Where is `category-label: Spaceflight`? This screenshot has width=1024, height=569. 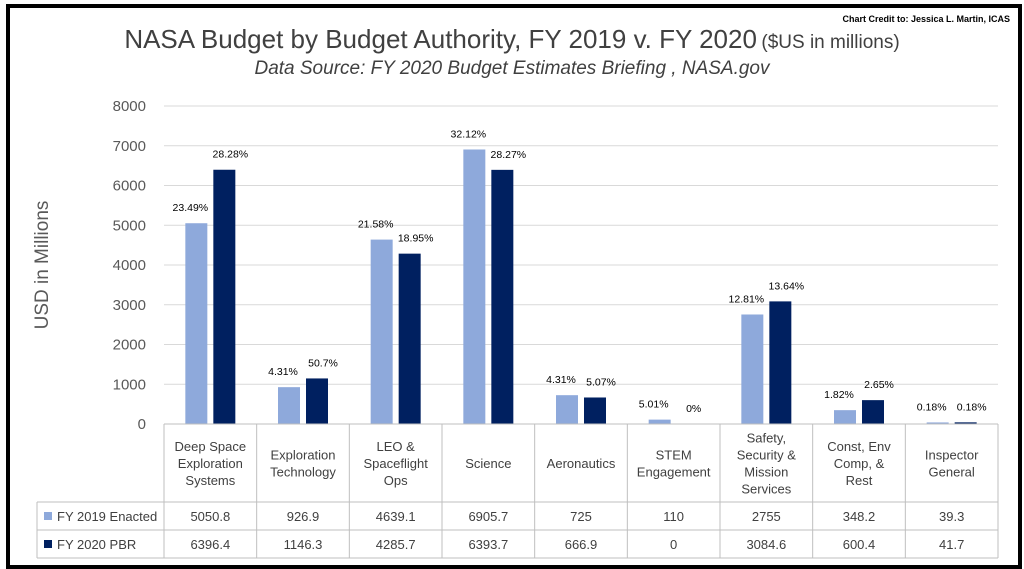
category-label: Spaceflight is located at coordinates (396, 463).